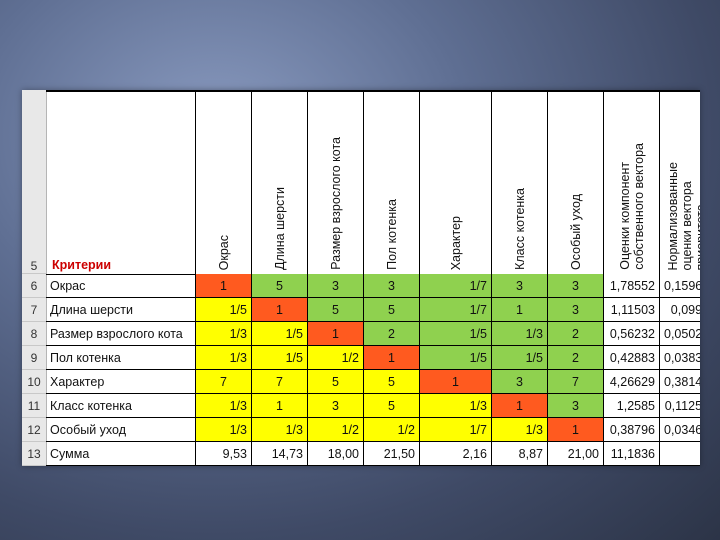 The height and width of the screenshot is (540, 720). I want to click on row-number: 10, so click(34, 382).